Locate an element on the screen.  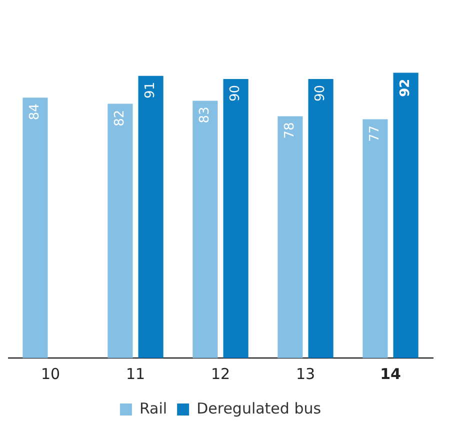
data-label: 83 is located at coordinates (205, 115).